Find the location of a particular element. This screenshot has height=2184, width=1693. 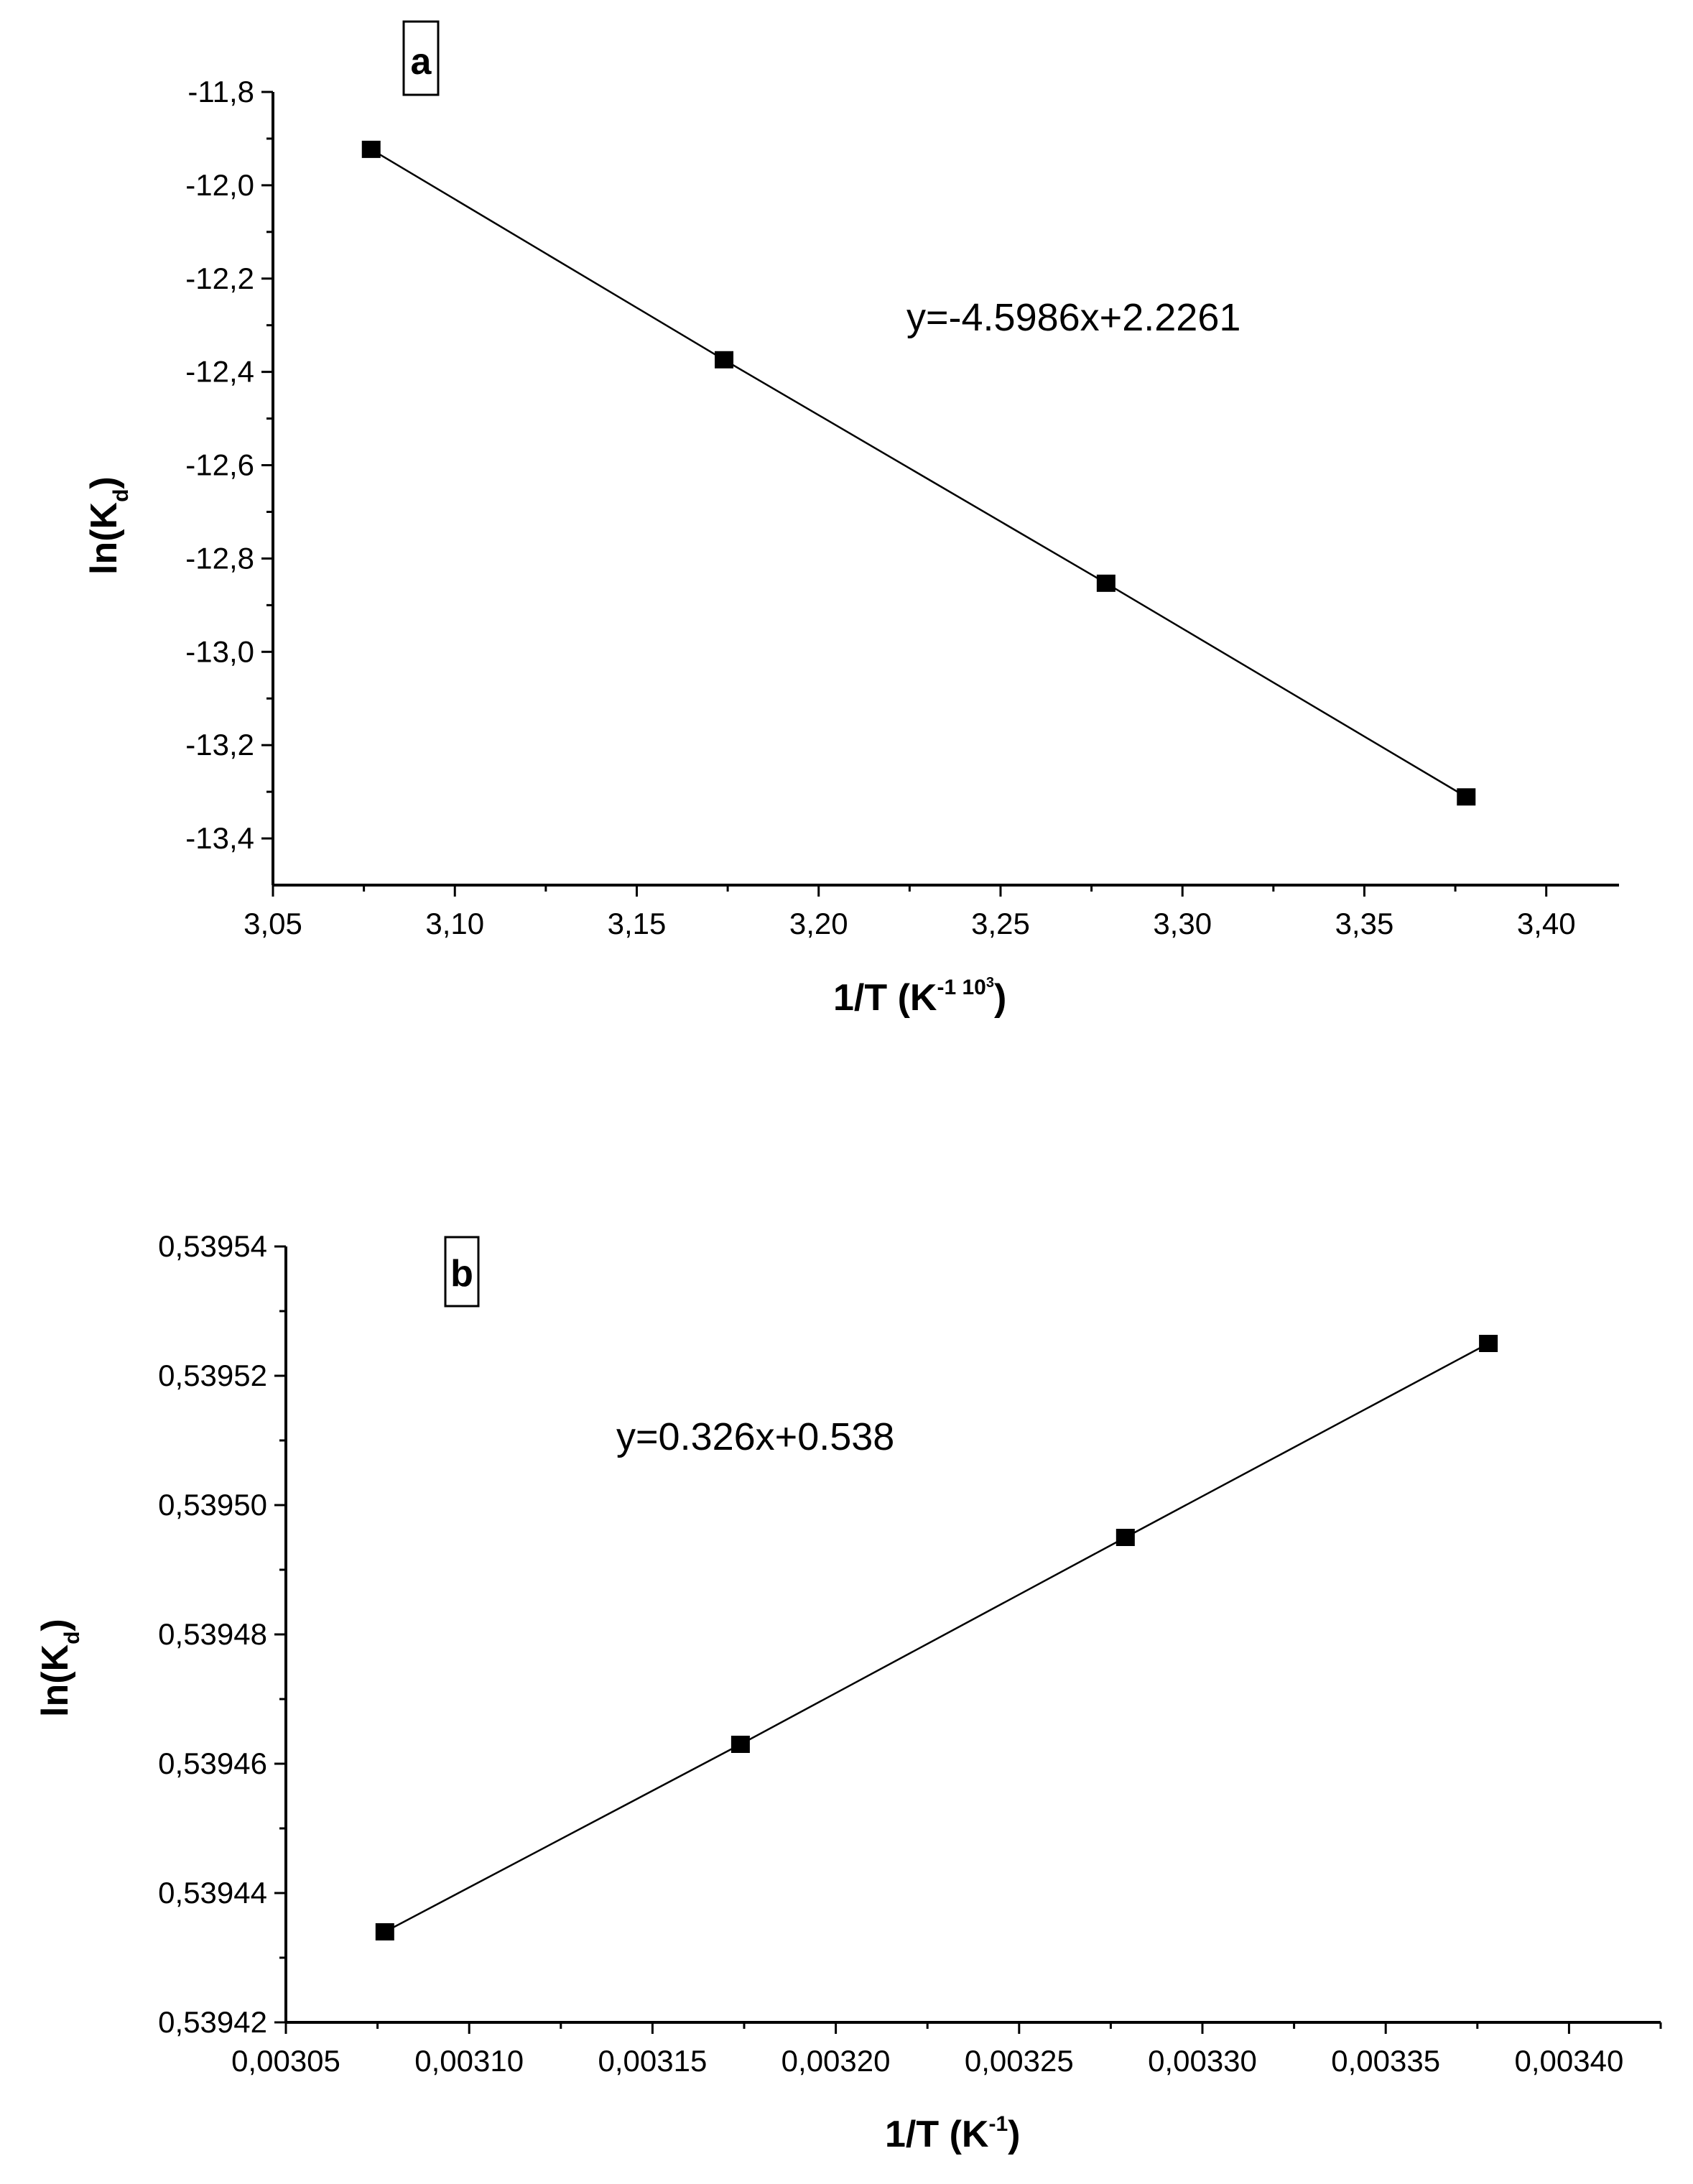

y-tick-label: 0,53954 is located at coordinates (212, 1246).